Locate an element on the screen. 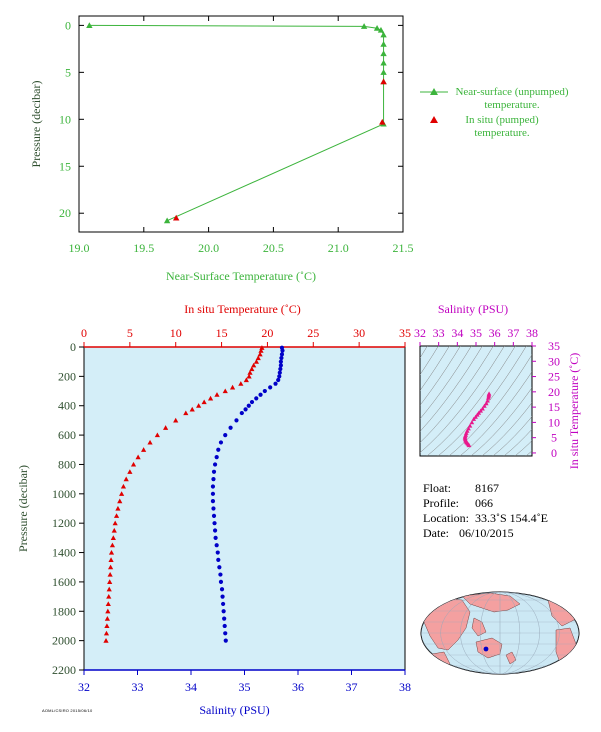 This screenshot has width=601, height=732. ts-plot-area is located at coordinates (476, 401).